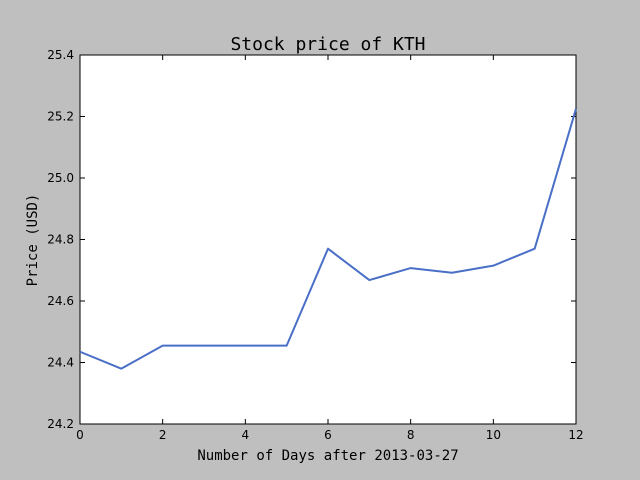 Image resolution: width=640 pixels, height=480 pixels. What do you see at coordinates (80, 435) in the screenshot?
I see `x-tick-label: 0` at bounding box center [80, 435].